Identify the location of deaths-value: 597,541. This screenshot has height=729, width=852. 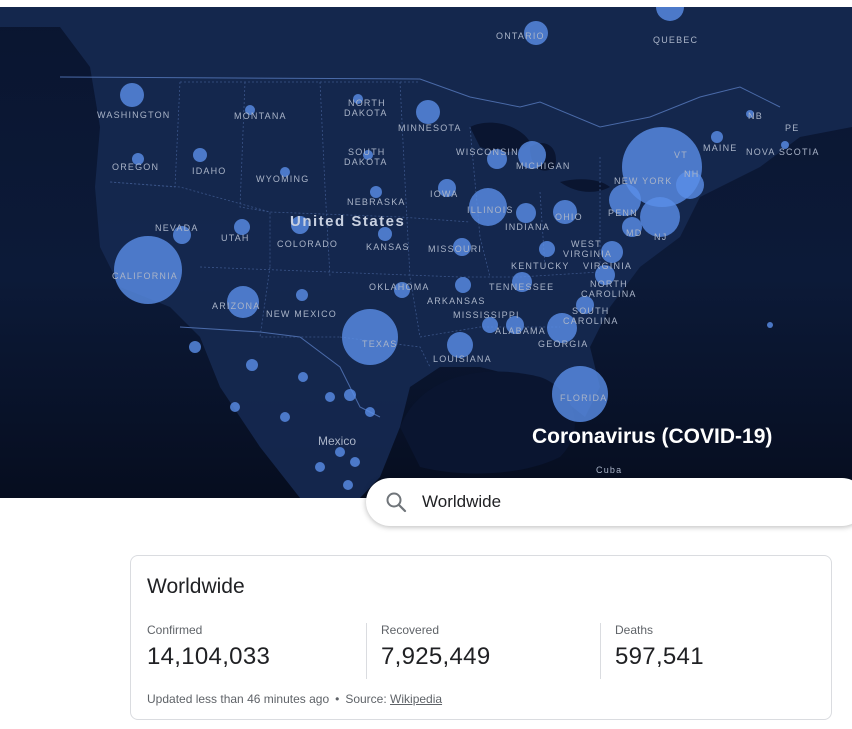
(659, 656).